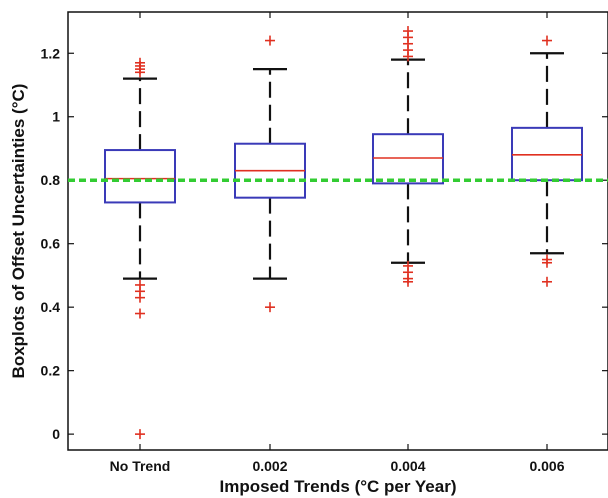 Image resolution: width=608 pixels, height=498 pixels. I want to click on y-tick-label: 1.2, so click(51, 53).